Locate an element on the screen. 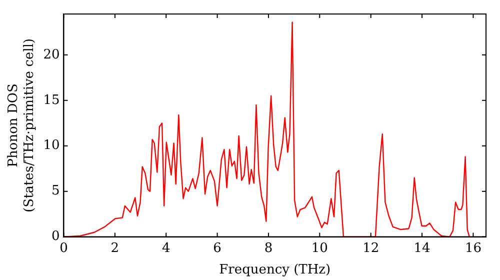 The height and width of the screenshot is (280, 500). y-tick-label: 5 is located at coordinates (55, 191).